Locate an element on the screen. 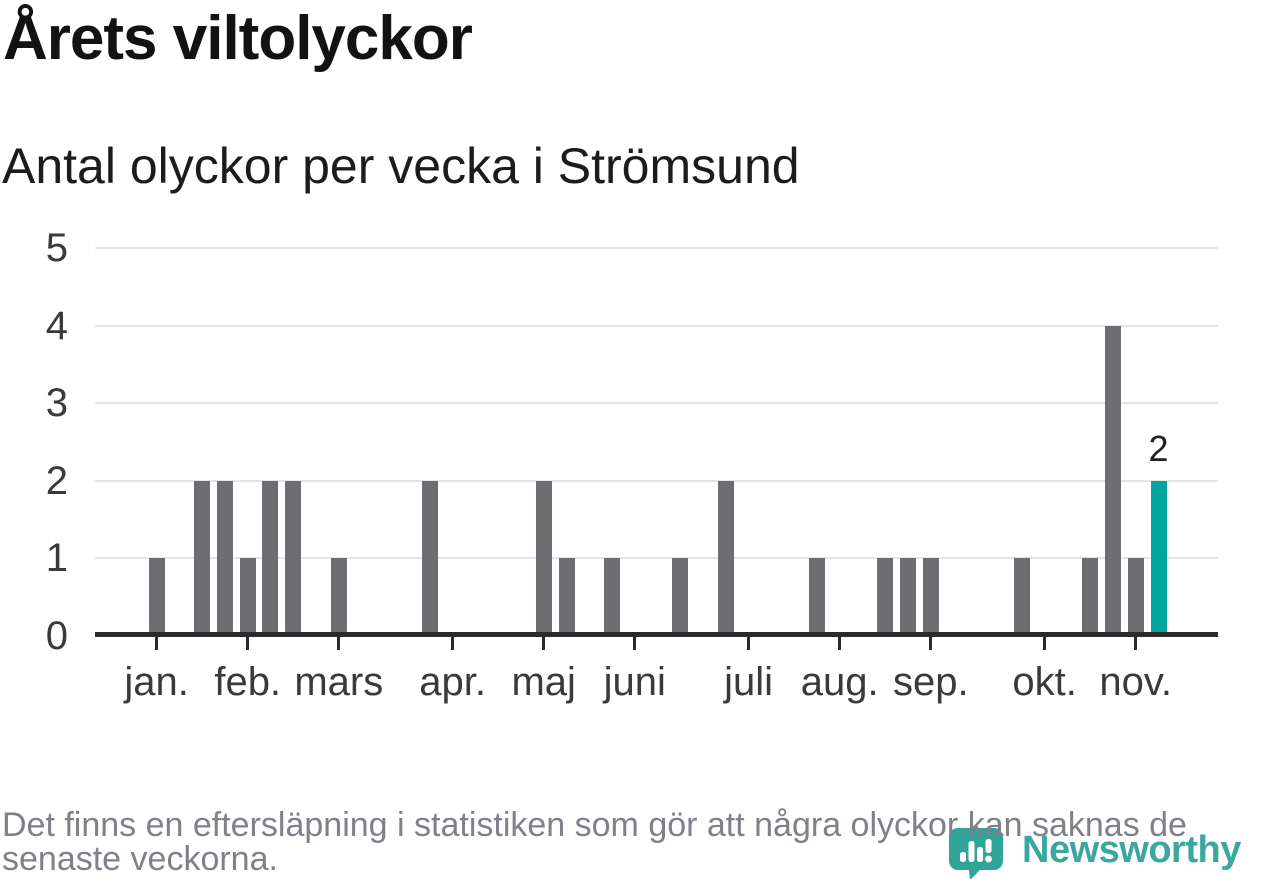 The width and height of the screenshot is (1262, 879). gridline-y3 is located at coordinates (656, 403).